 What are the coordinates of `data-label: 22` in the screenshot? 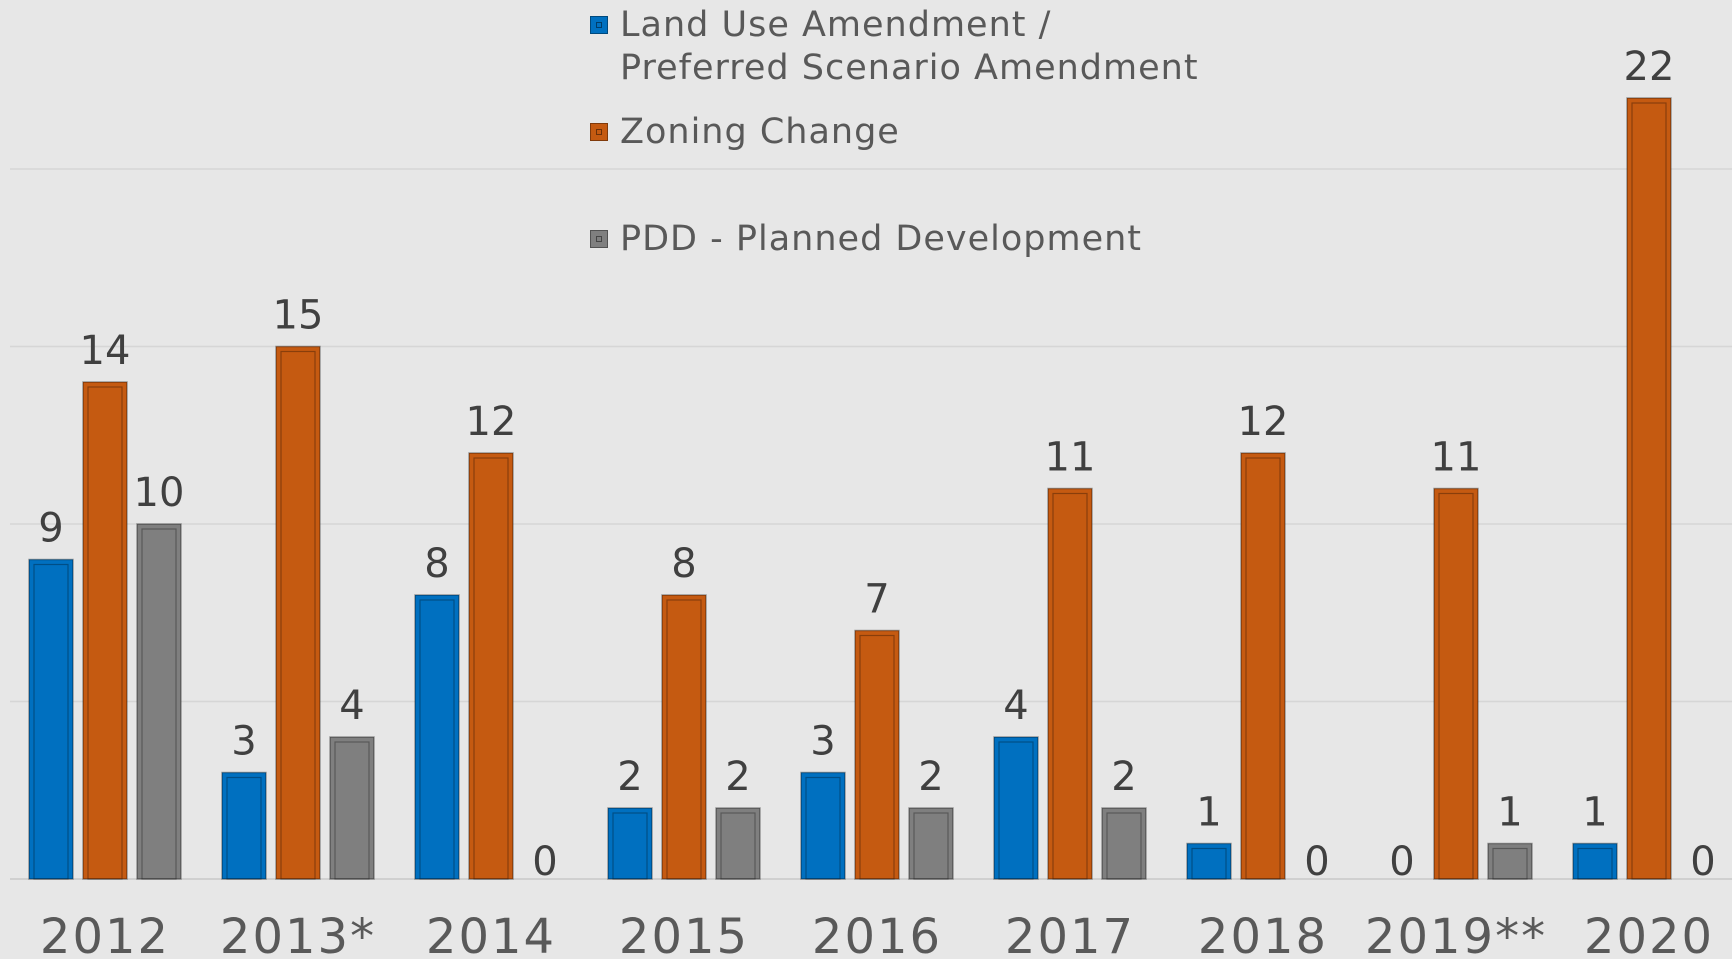 It's located at (1649, 67).